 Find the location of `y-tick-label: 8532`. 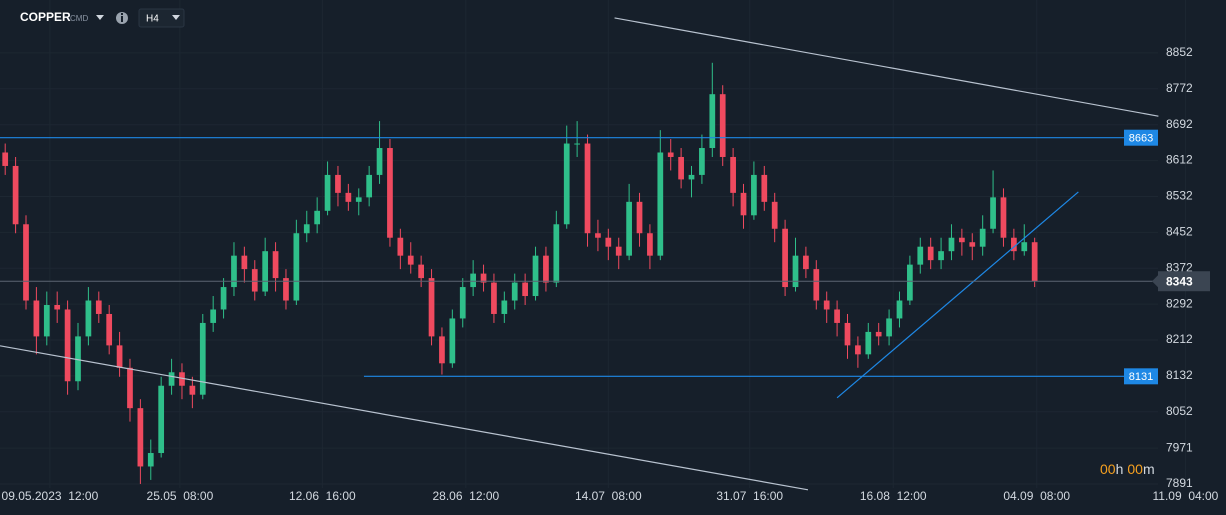

y-tick-label: 8532 is located at coordinates (1179, 196).